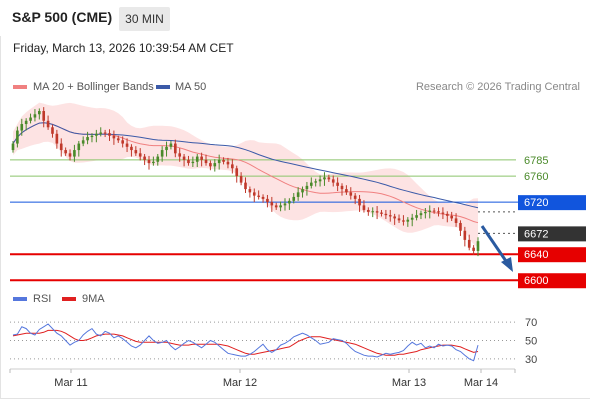  I want to click on x-tick-label: Mar 11, so click(70, 383).